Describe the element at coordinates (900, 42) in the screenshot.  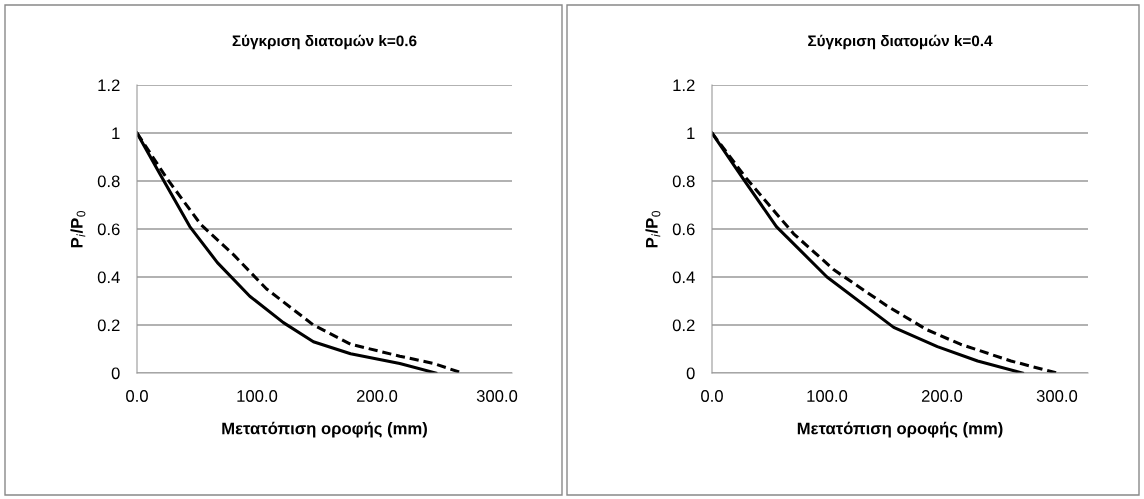
I see `chart-title: Σύγκριση διατομών k=0.4` at that location.